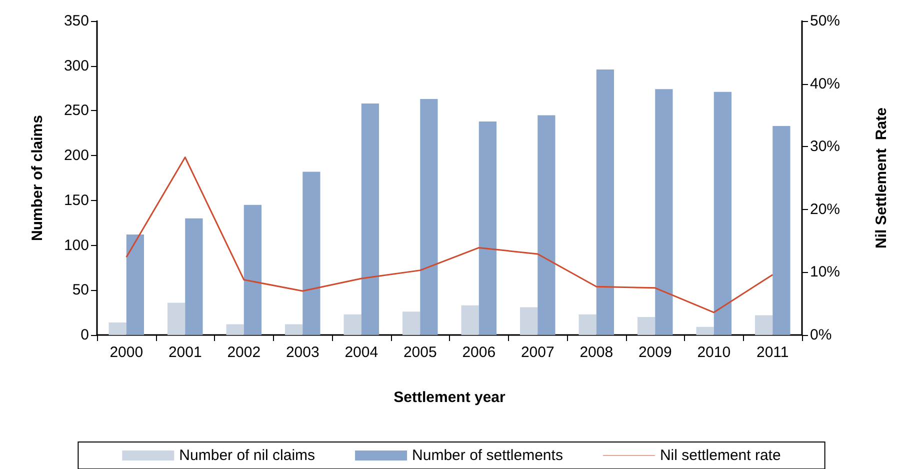  I want to click on y2-axis-title: Nil Settlement Rate, so click(881, 178).